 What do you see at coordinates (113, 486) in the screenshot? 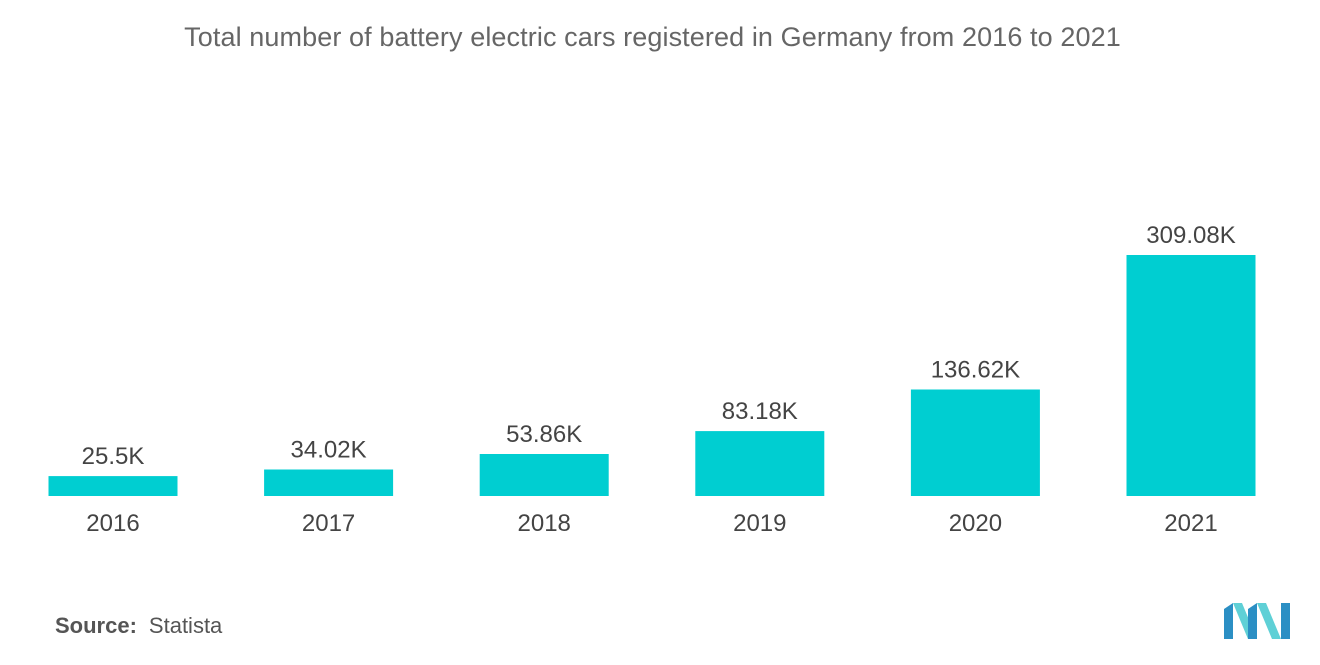
I see `bar-2016` at bounding box center [113, 486].